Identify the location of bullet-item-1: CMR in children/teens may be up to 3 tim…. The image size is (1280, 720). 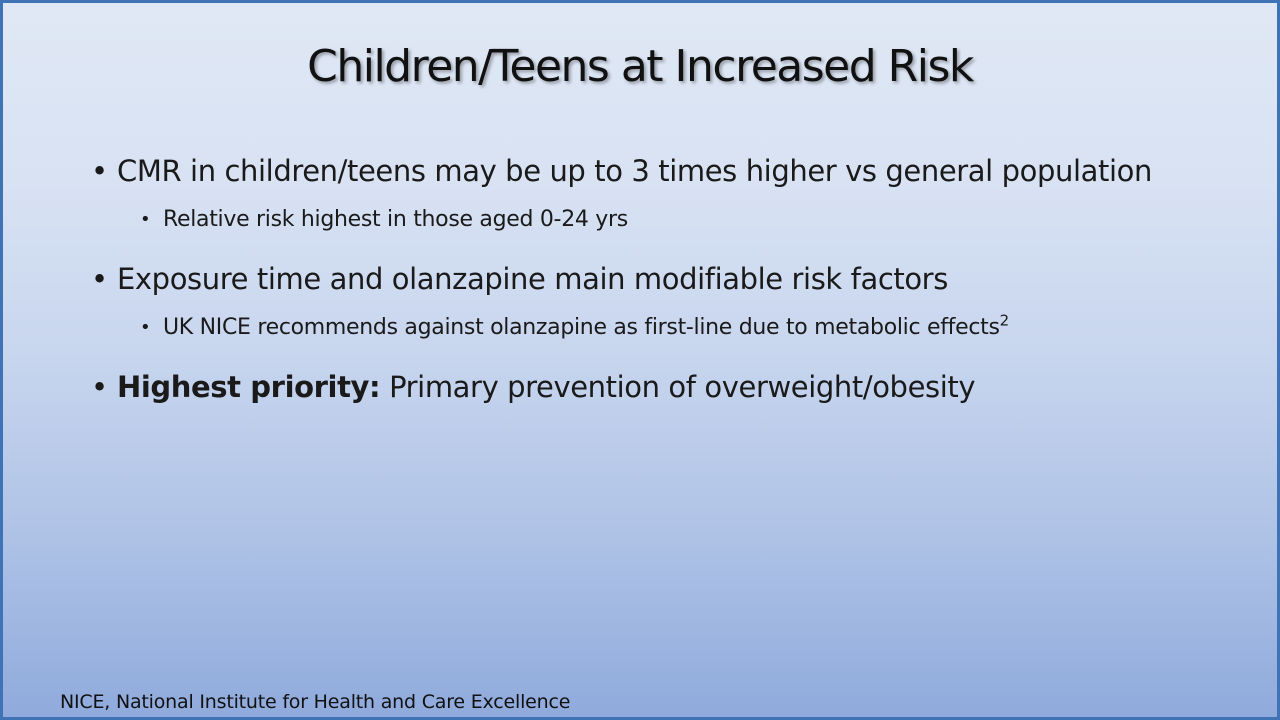
(671, 171).